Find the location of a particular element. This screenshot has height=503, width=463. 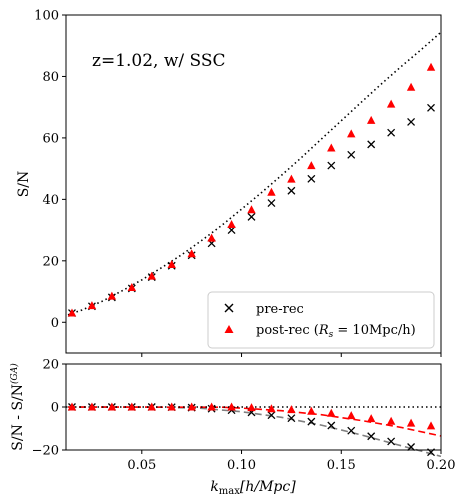

annotation-text: z=1.02, w/ SSC is located at coordinates (159, 61).